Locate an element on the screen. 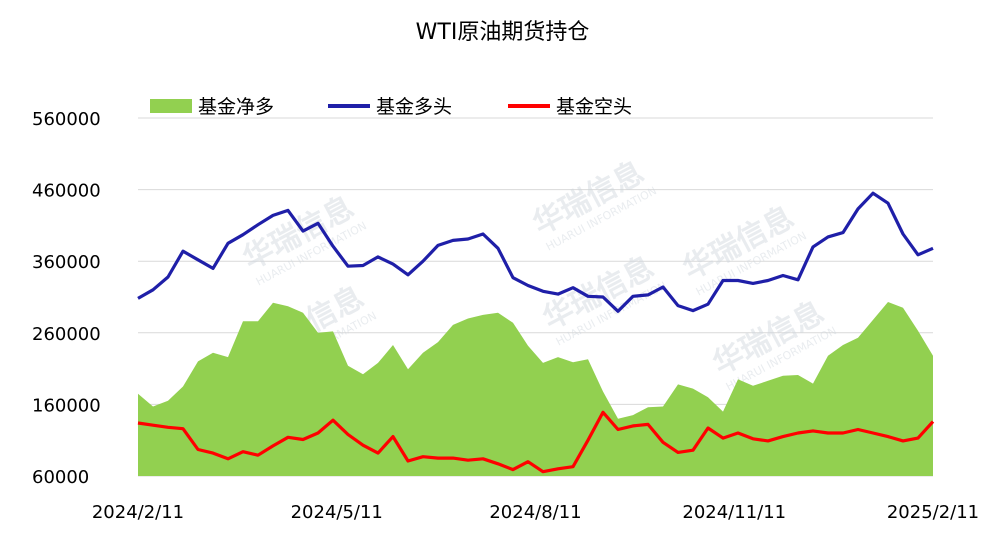 The width and height of the screenshot is (1005, 533). y-tick-label: 560000 is located at coordinates (66, 119).